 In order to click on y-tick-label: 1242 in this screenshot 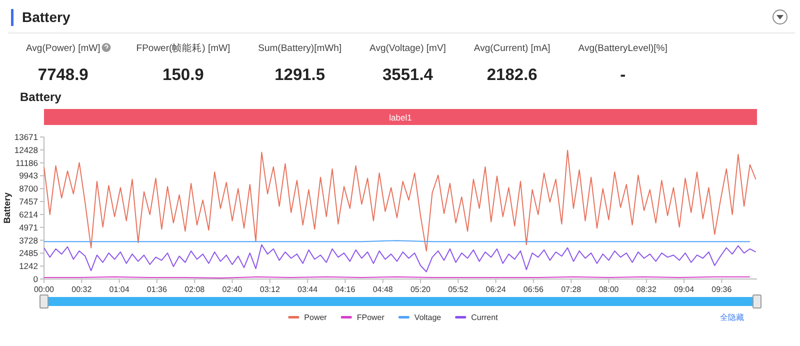, I will do `click(28, 266)`.